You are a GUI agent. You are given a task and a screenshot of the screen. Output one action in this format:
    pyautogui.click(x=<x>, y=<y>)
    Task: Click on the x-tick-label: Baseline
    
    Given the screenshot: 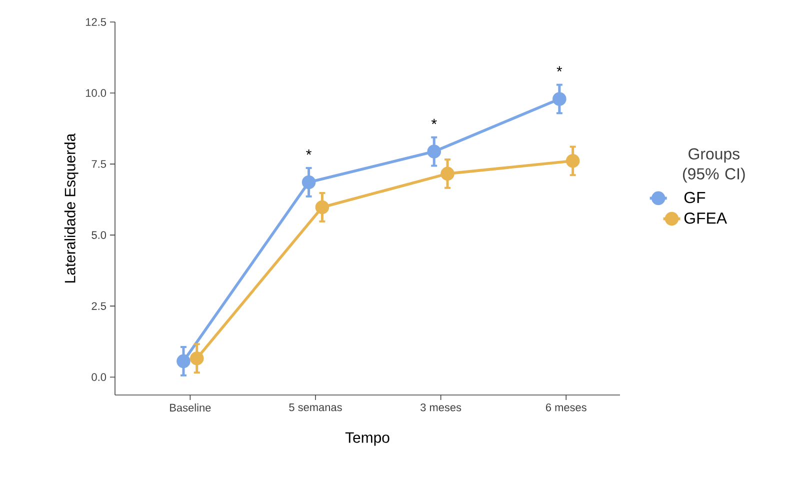 What is the action you would take?
    pyautogui.click(x=190, y=408)
    